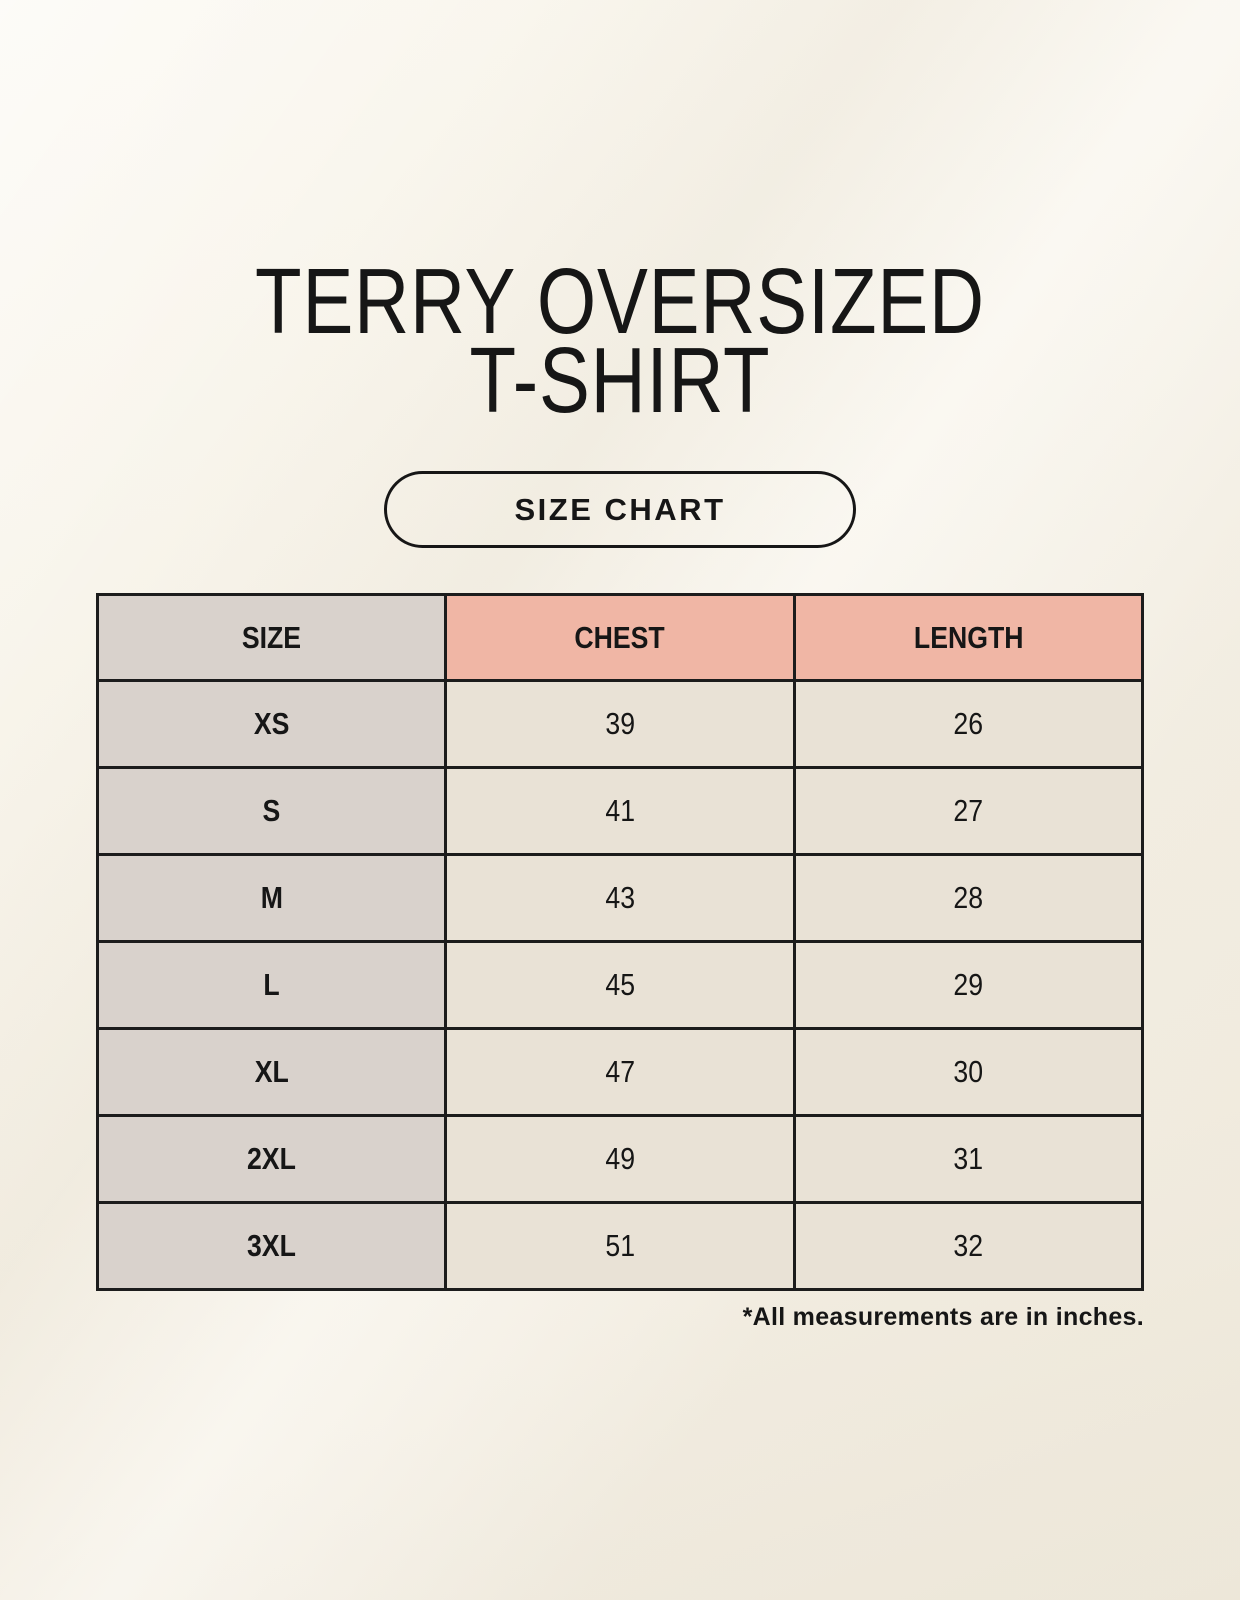 Image resolution: width=1240 pixels, height=1600 pixels. I want to click on header-chest-label: CHEST, so click(620, 637).